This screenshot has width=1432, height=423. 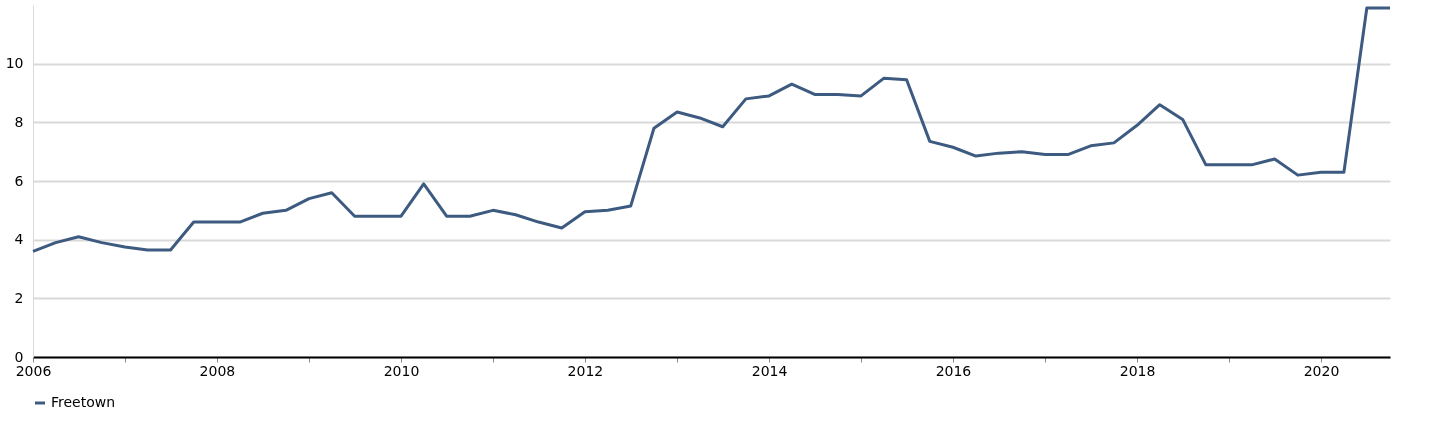 I want to click on y-tick-label: 0, so click(x=19, y=356).